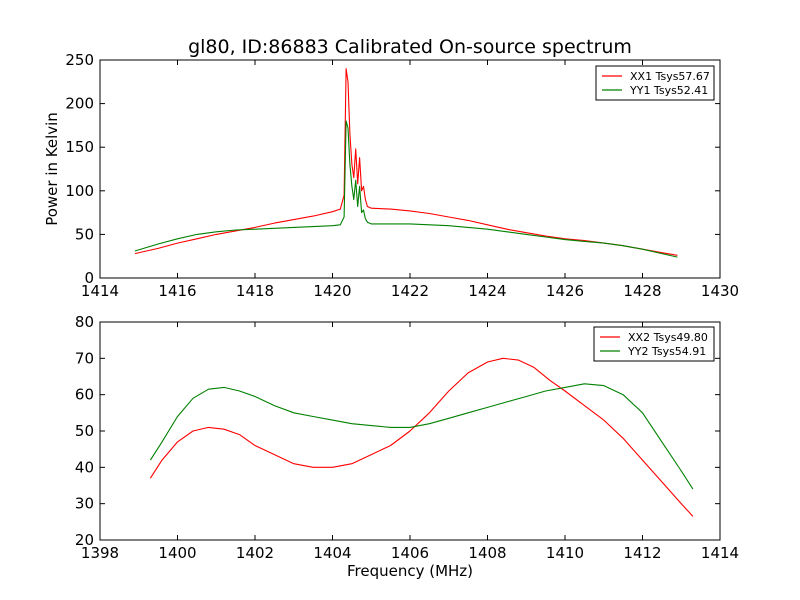 The width and height of the screenshot is (800, 600). Describe the element at coordinates (410, 571) in the screenshot. I see `bottom-x-axis-label: Frequency (MHz)` at that location.